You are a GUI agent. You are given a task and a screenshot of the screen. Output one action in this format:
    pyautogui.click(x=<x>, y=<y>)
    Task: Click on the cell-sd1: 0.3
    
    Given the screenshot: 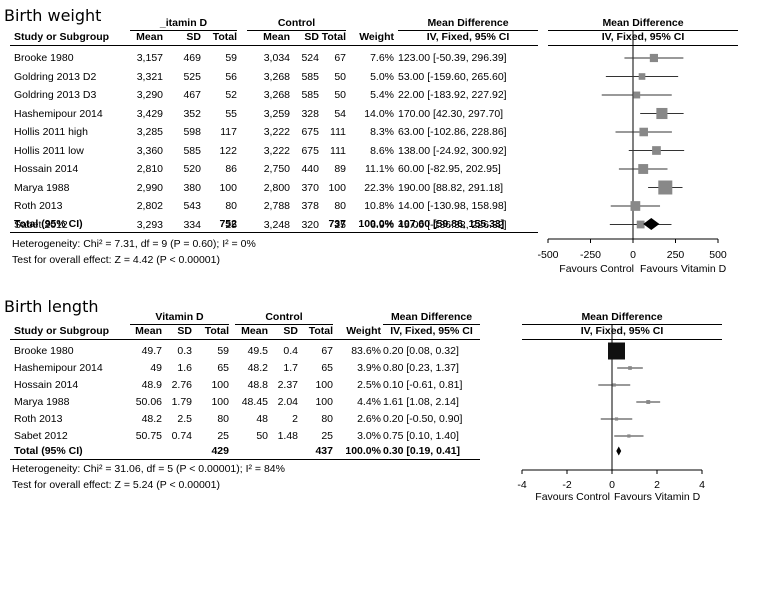 What is the action you would take?
    pyautogui.click(x=184, y=351)
    